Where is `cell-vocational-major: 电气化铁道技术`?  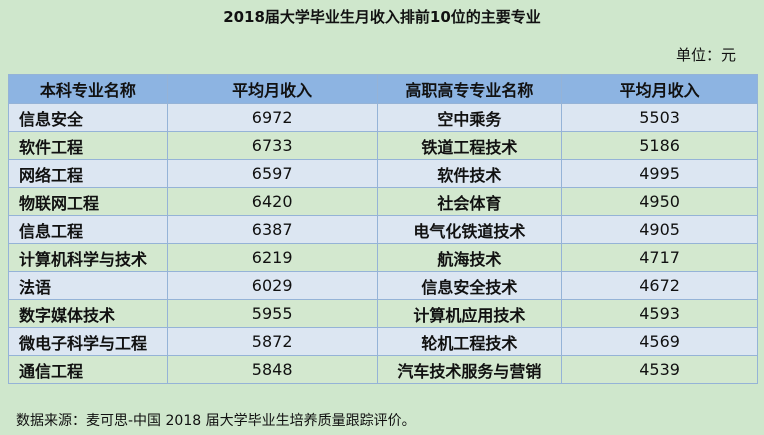 cell-vocational-major: 电气化铁道技术 is located at coordinates (469, 229).